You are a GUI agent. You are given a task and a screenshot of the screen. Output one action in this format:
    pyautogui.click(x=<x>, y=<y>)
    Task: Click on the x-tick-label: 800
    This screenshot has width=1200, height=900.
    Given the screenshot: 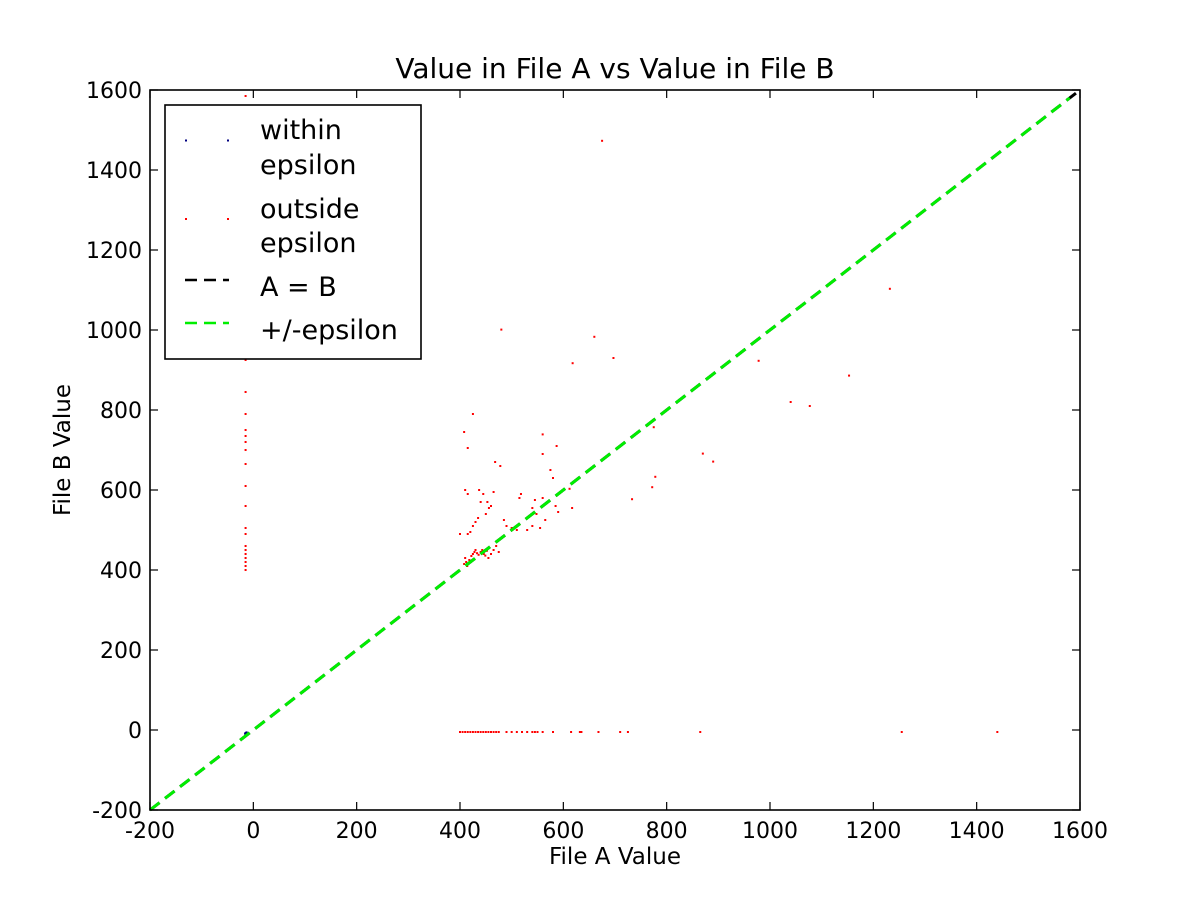 What is the action you would take?
    pyautogui.click(x=667, y=831)
    